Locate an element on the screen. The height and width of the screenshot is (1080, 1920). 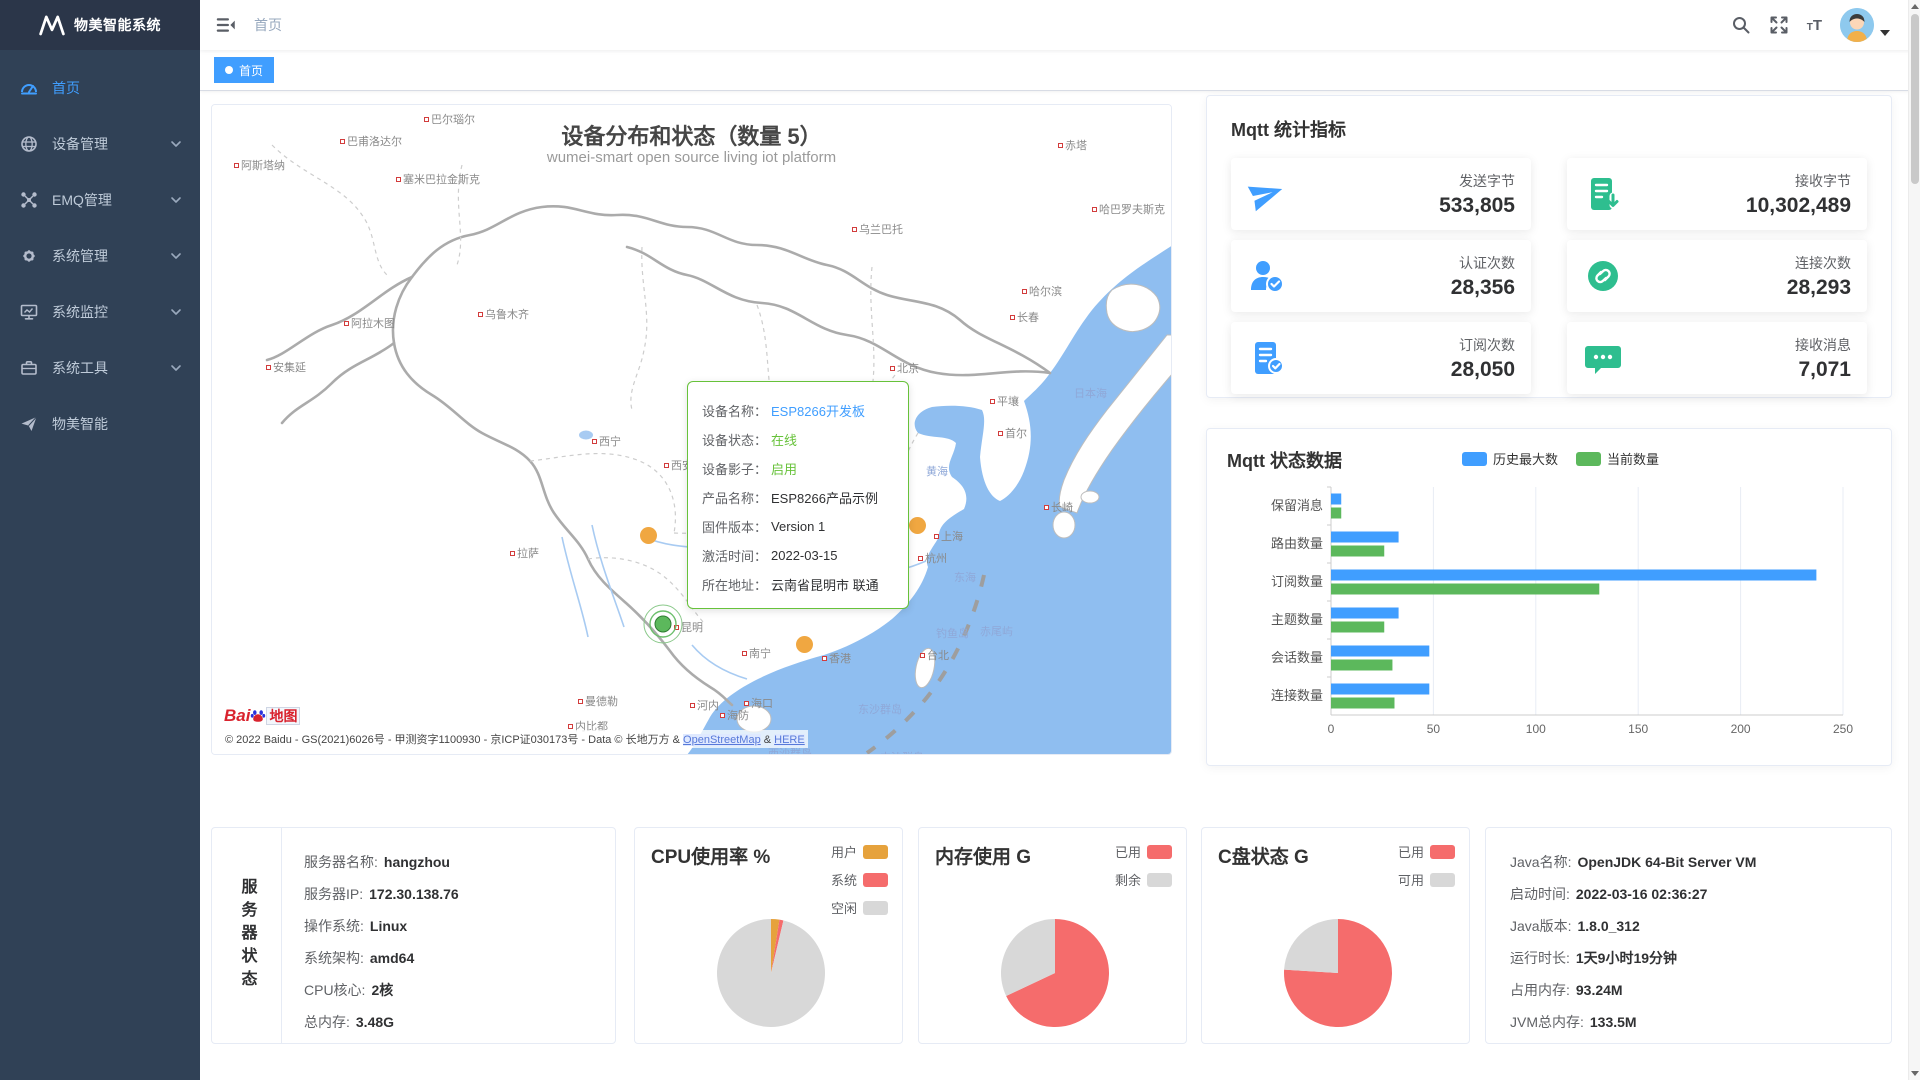
map-city-label: 巴尔瑙尔 is located at coordinates (449, 119).